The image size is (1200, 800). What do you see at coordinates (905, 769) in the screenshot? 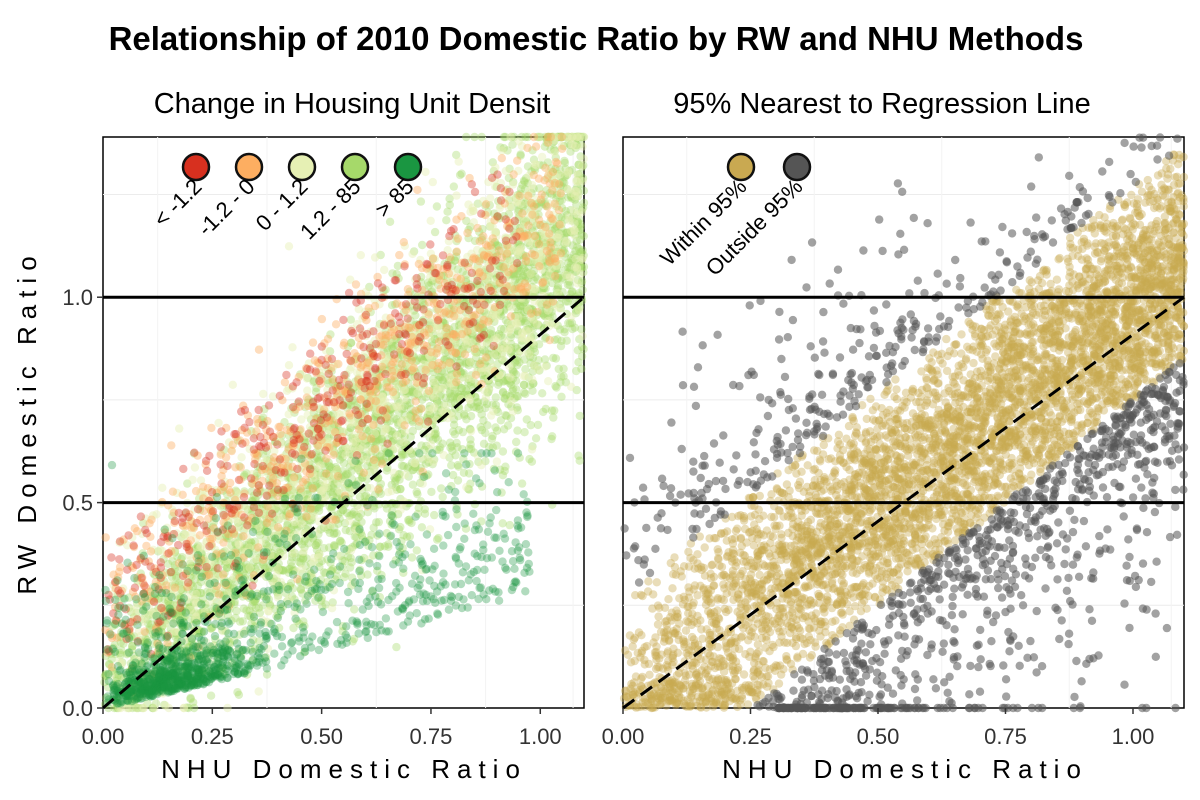
I see `right-x-axis-title: NHU Domestic Ratio` at bounding box center [905, 769].